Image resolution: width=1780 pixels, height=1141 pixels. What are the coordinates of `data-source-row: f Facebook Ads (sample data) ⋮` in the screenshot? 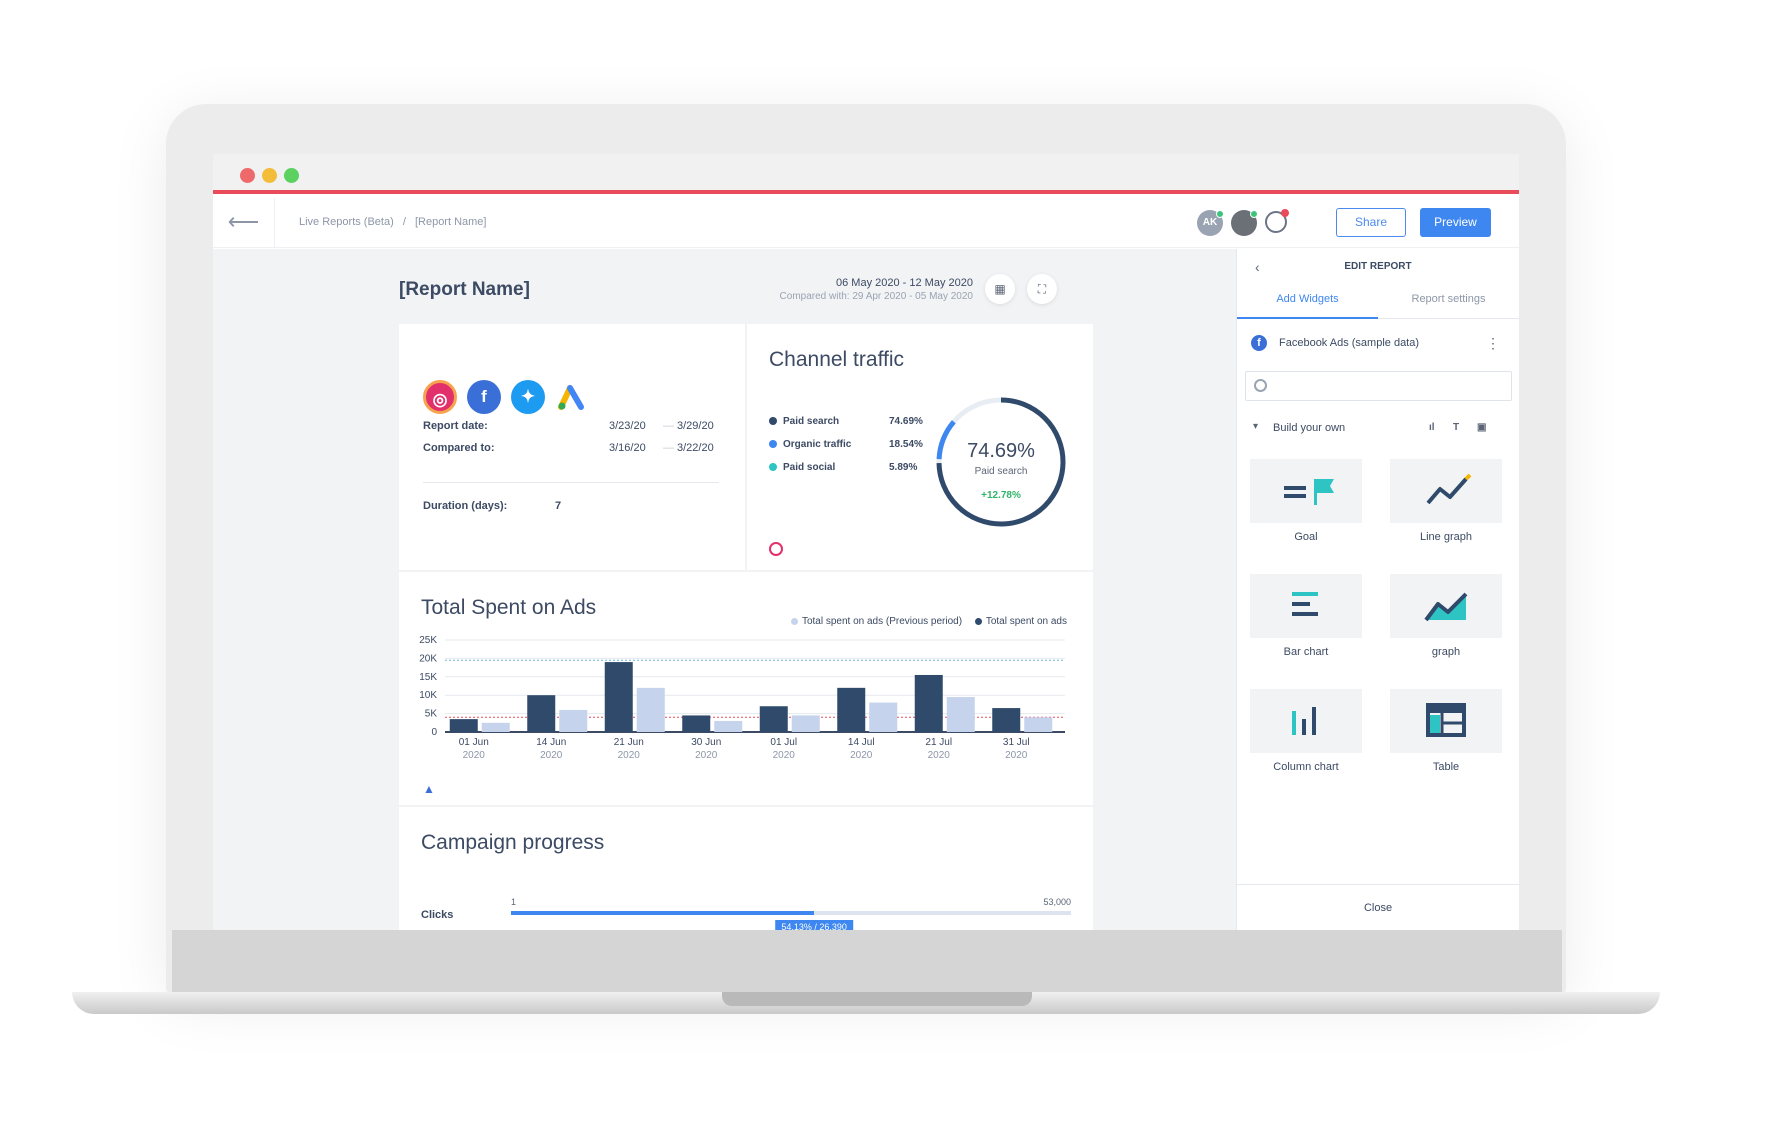 It's located at (1378, 345).